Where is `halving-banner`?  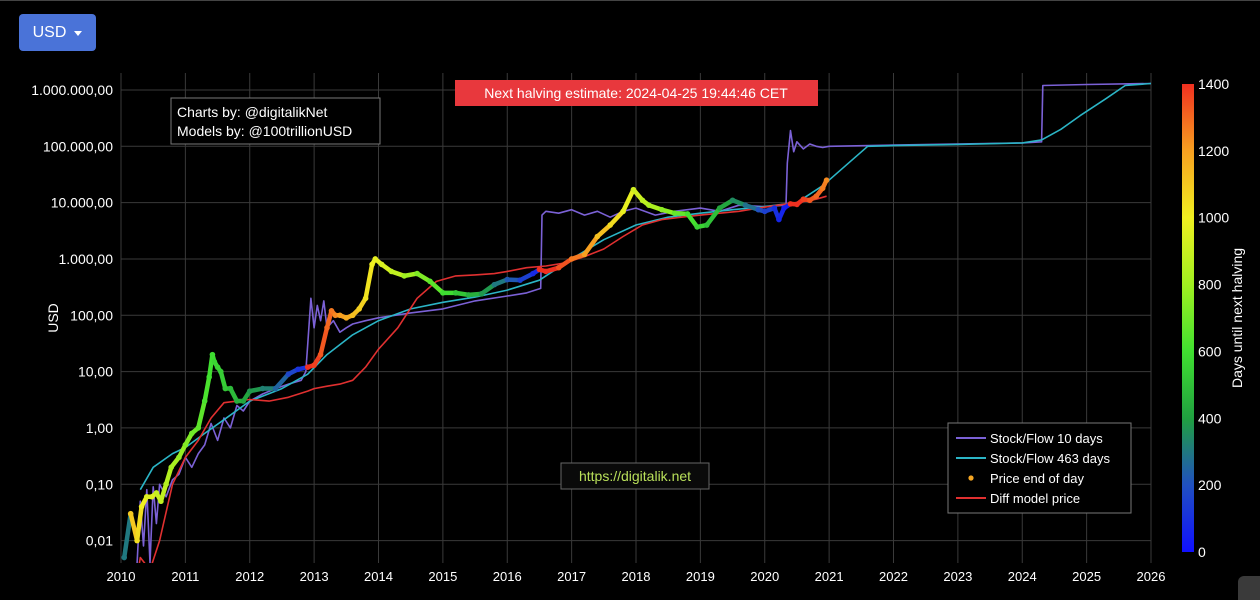
halving-banner is located at coordinates (636, 93).